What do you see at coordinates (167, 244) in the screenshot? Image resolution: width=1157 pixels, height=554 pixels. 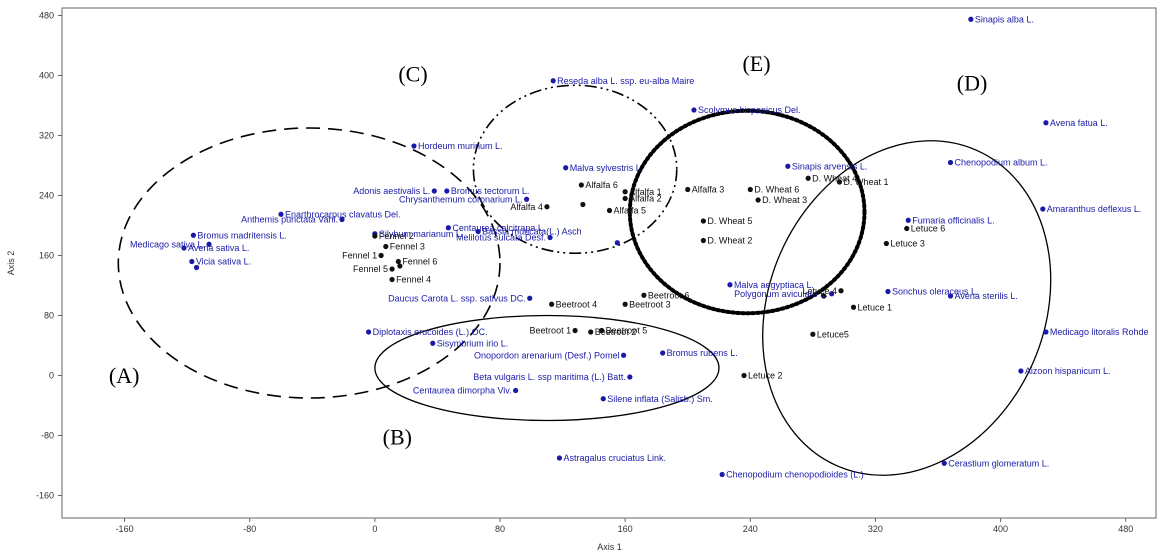 I see `species-label: Medicago sativa L.` at bounding box center [167, 244].